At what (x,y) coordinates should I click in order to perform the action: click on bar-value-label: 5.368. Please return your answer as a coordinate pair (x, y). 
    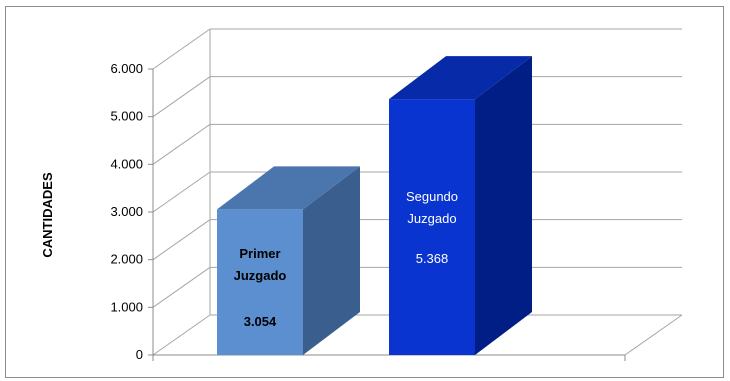
    Looking at the image, I should click on (432, 258).